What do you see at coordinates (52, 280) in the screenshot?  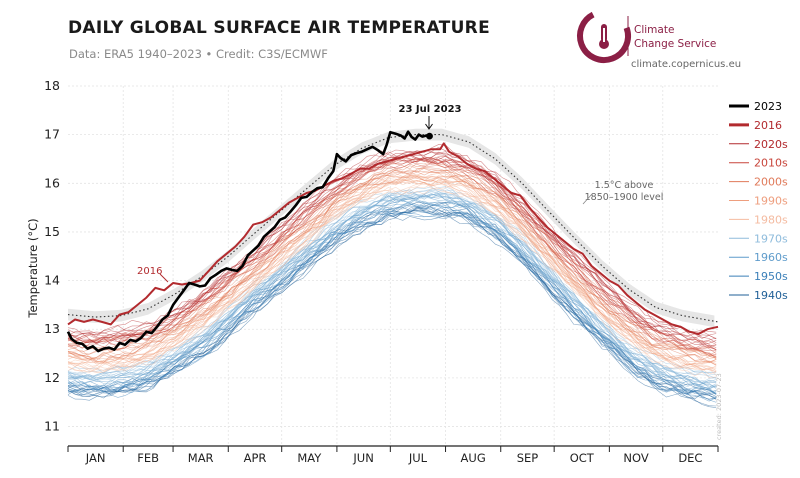 I see `y-tick-label: 14` at bounding box center [52, 280].